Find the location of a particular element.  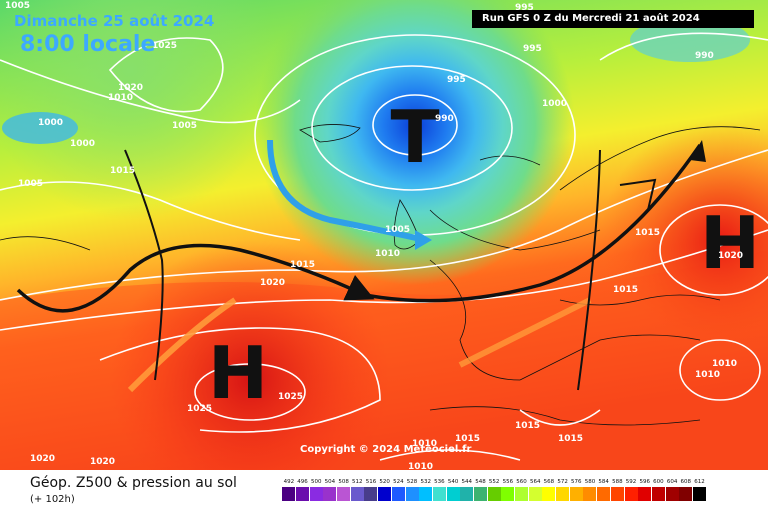

scale-step: 512 is located at coordinates (357, 489).